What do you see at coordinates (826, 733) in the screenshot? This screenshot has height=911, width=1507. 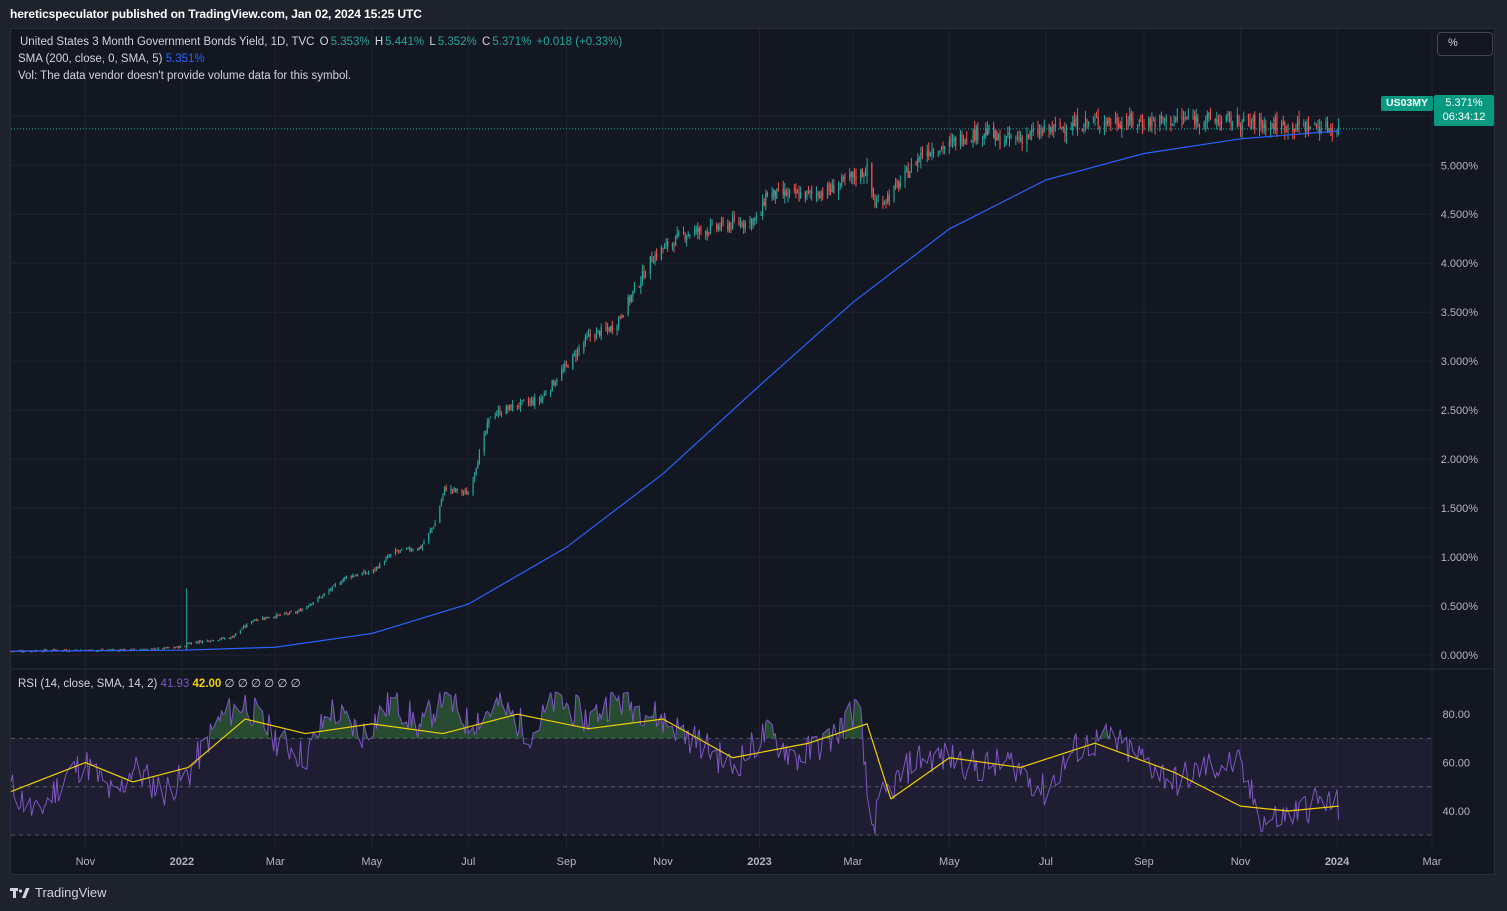 I see `rsi-overbought-area` at bounding box center [826, 733].